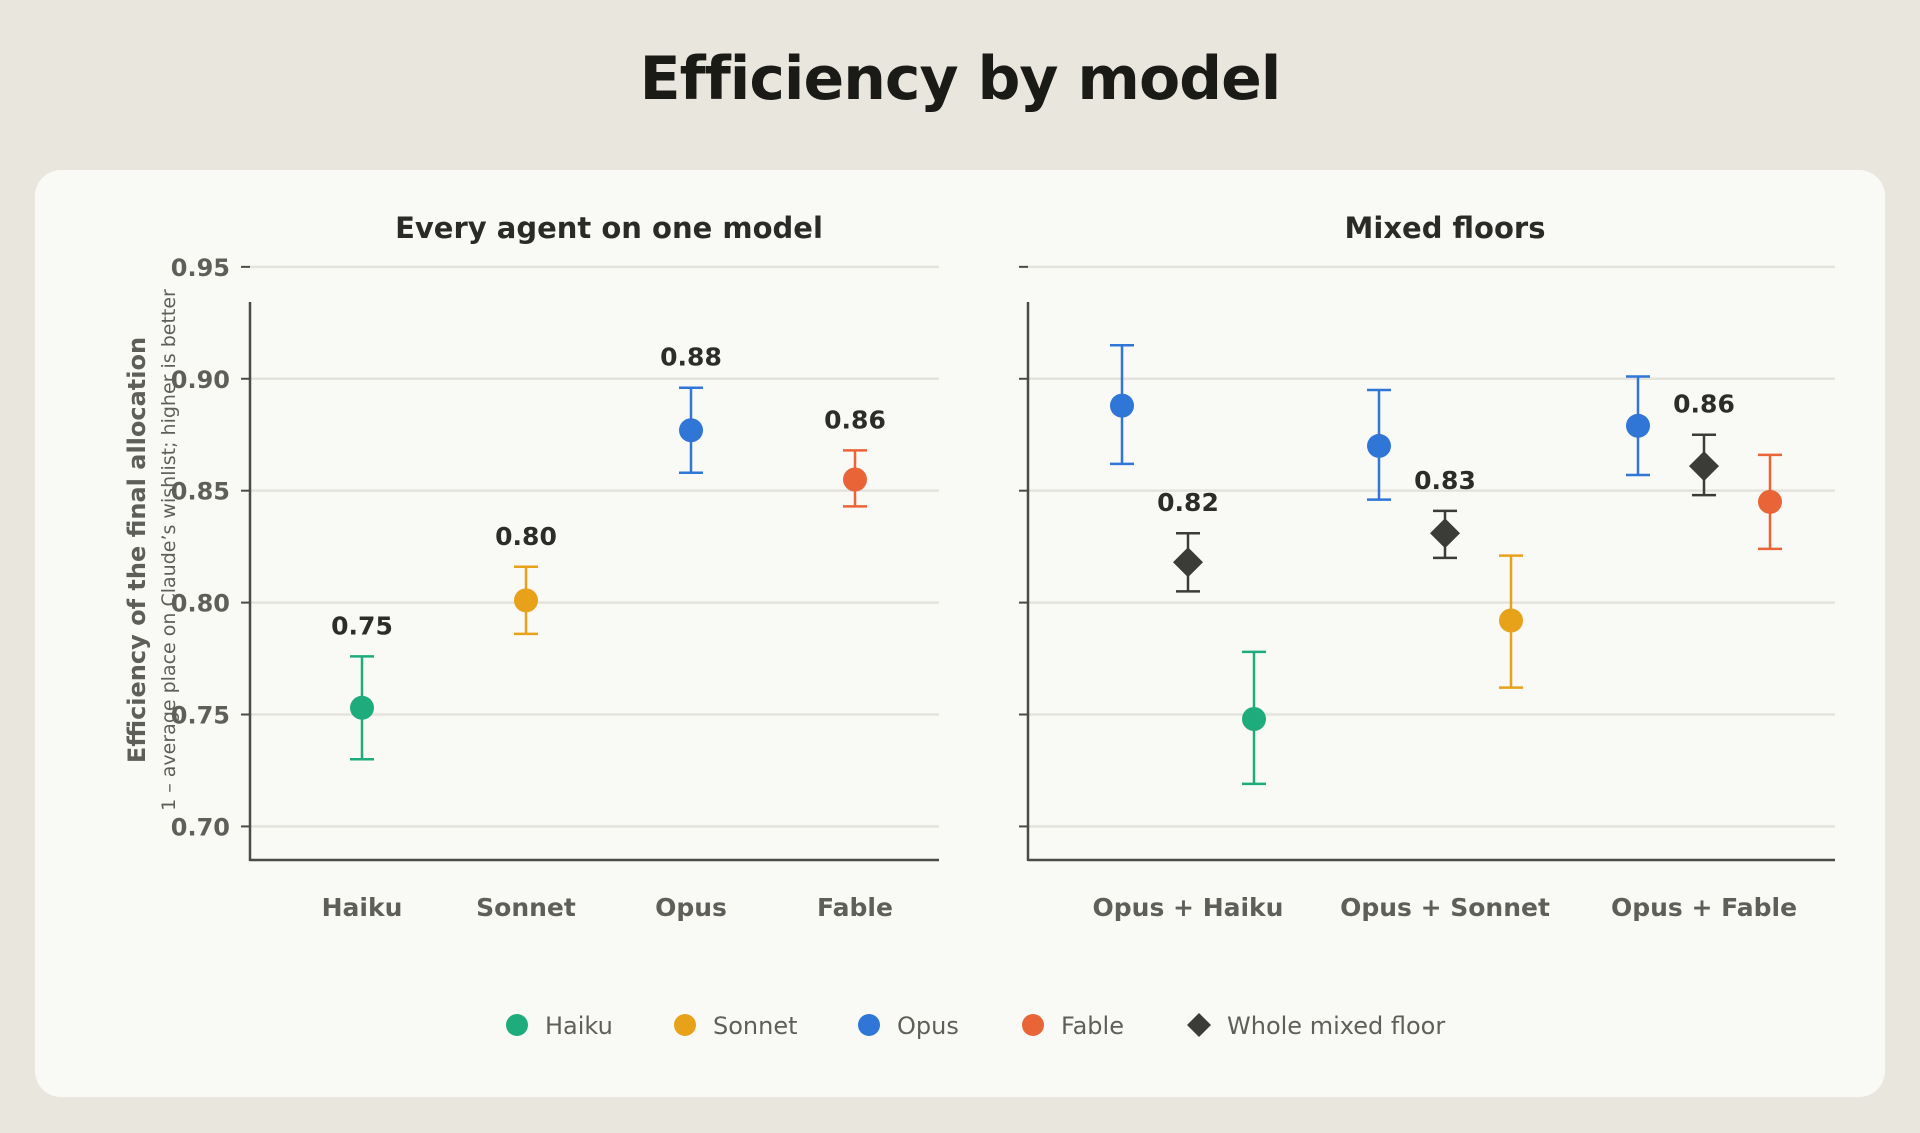 The height and width of the screenshot is (1133, 1920). I want to click on legend-item-opus: Opus, so click(908, 1026).